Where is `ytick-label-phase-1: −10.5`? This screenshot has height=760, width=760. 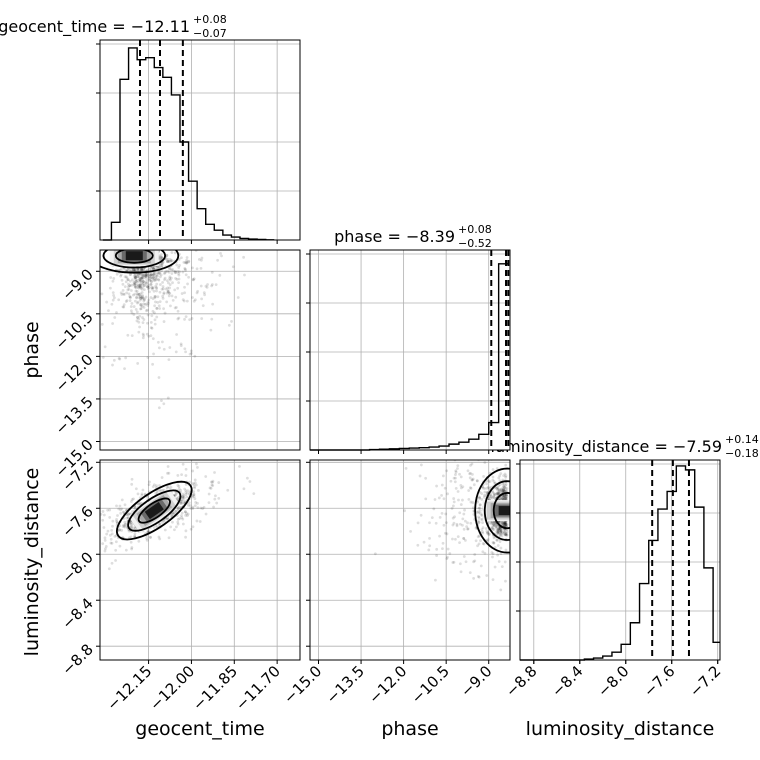
ytick-label-phase-1: −10.5 is located at coordinates (74, 330).